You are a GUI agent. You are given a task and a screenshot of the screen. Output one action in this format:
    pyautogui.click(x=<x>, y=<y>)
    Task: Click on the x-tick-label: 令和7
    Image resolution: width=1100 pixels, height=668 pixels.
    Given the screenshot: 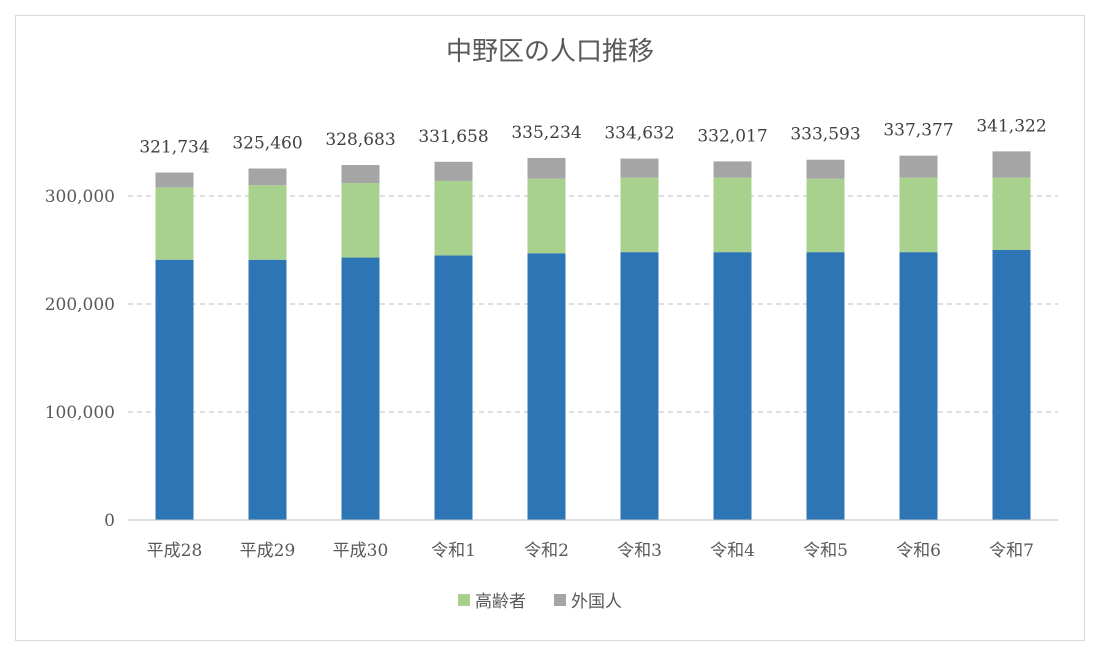 What is the action you would take?
    pyautogui.click(x=1011, y=551)
    